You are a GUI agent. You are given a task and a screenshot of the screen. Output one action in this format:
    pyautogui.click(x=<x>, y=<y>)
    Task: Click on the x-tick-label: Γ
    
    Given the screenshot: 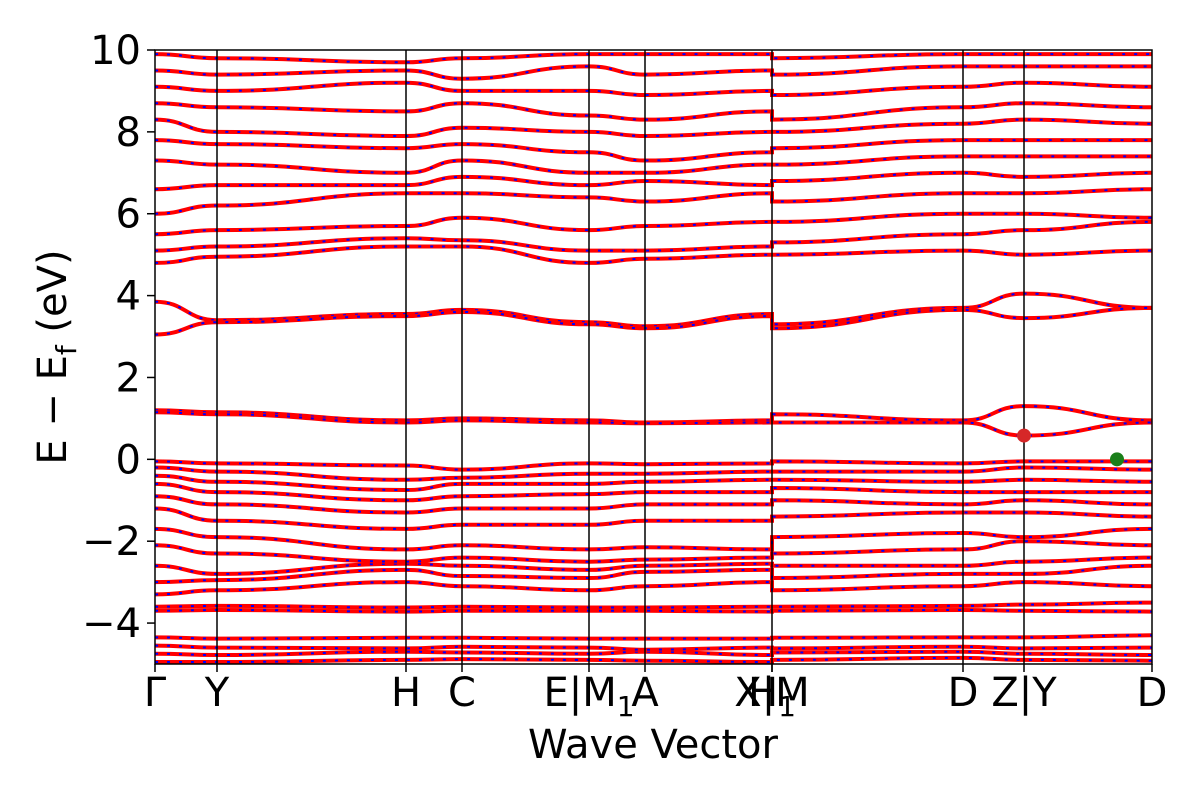 What is the action you would take?
    pyautogui.click(x=155, y=693)
    